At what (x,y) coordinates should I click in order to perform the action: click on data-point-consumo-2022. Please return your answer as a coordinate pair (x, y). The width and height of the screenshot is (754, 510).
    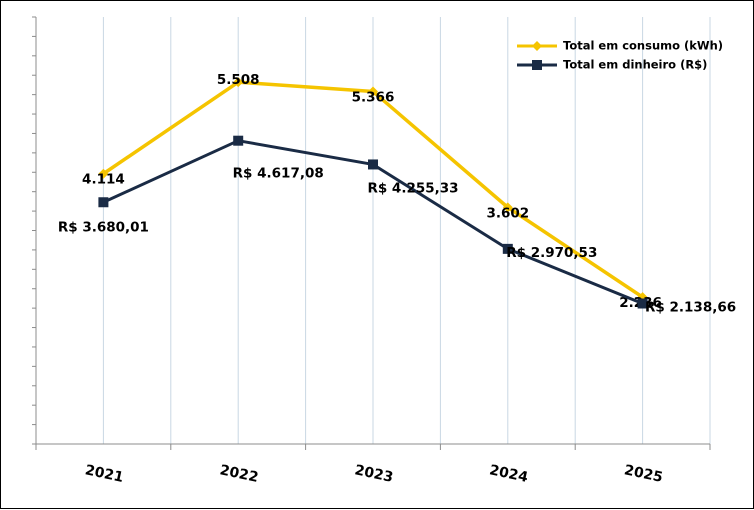
    Looking at the image, I should click on (238, 82).